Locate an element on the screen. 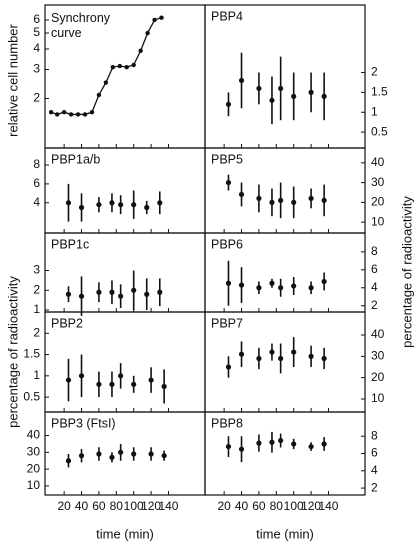  y-tick-label: 30 is located at coordinates (378, 356).